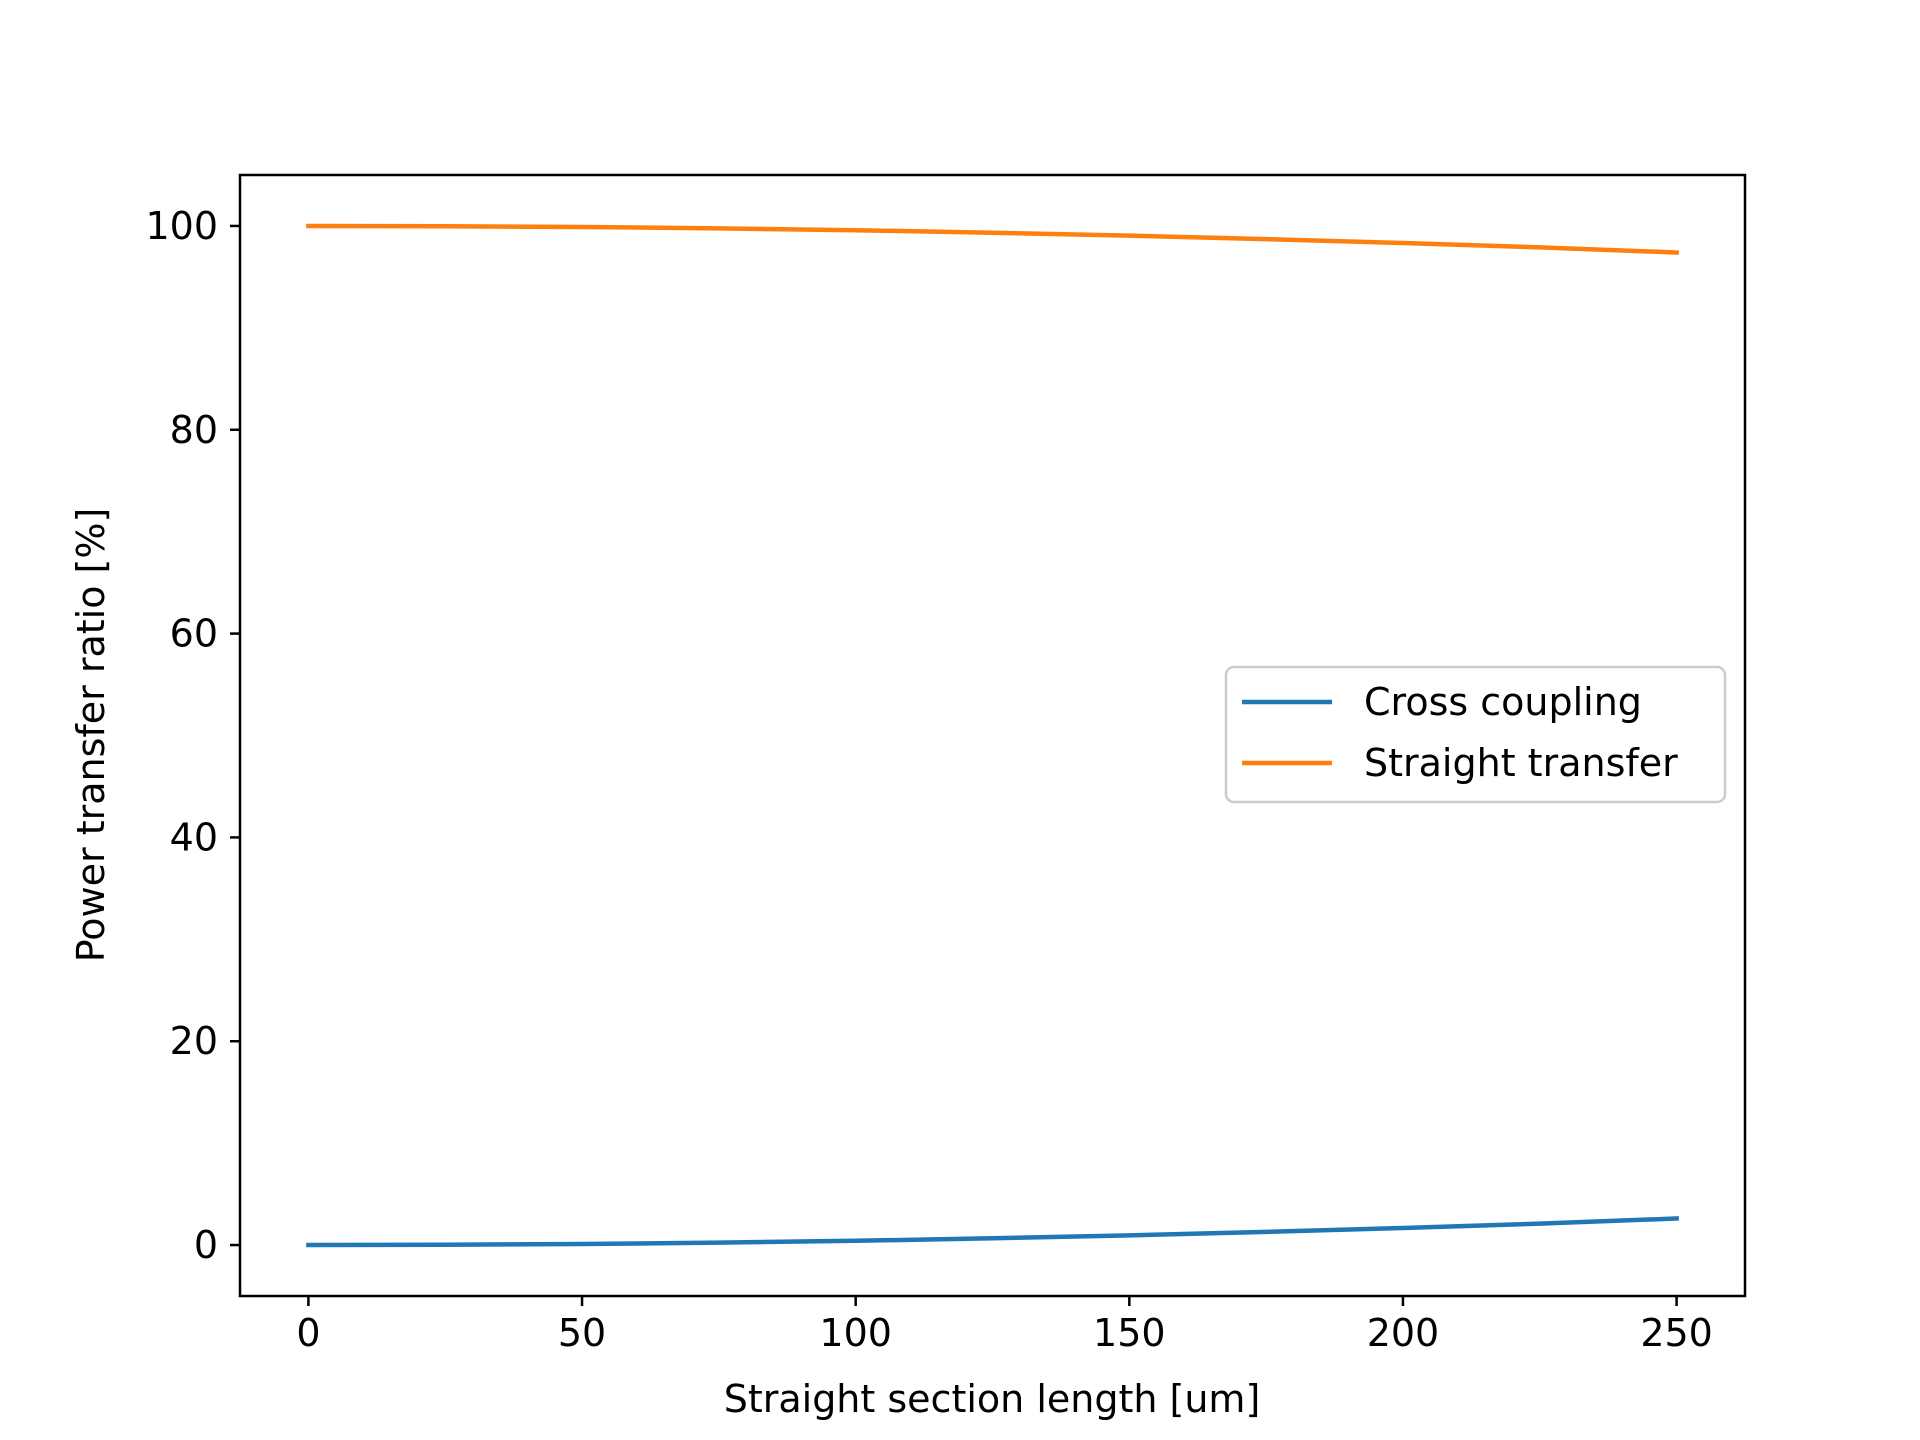 This screenshot has width=1920, height=1440. I want to click on x-axis-ticks: 0 50 100 150 200 250, so click(1004, 1325).